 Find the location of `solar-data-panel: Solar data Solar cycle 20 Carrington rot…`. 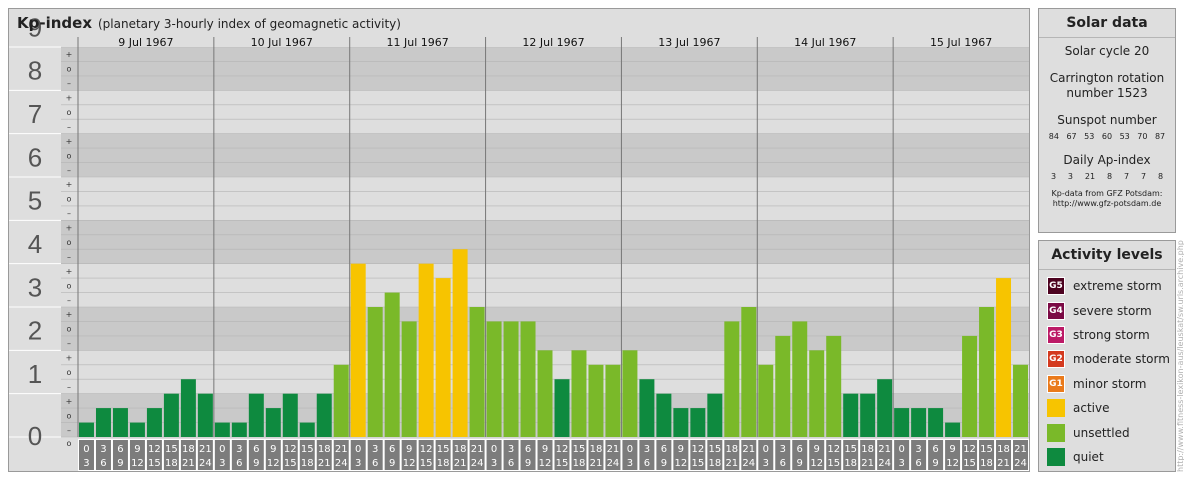

solar-data-panel: Solar data Solar cycle 20 Carrington rot… is located at coordinates (1107, 120).